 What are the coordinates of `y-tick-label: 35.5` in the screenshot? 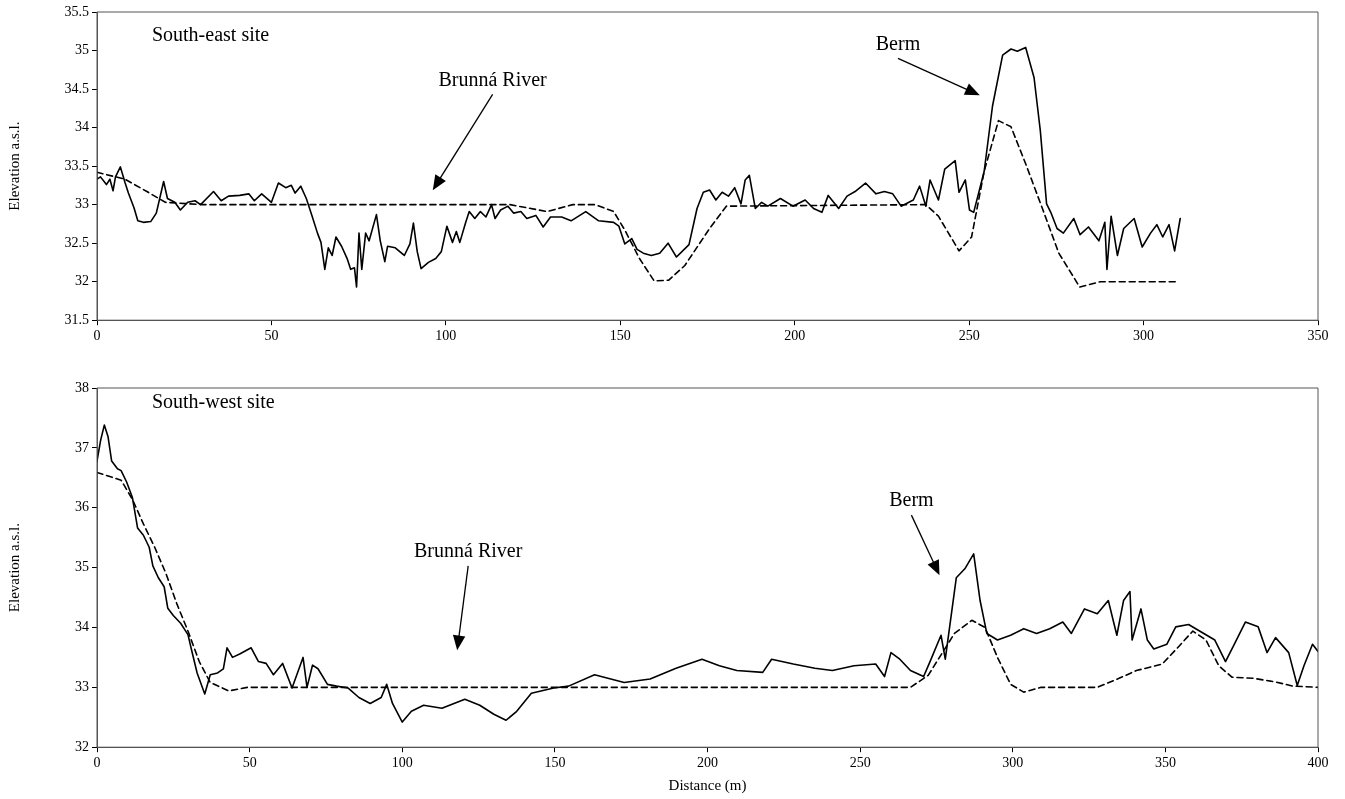 It's located at (76, 11).